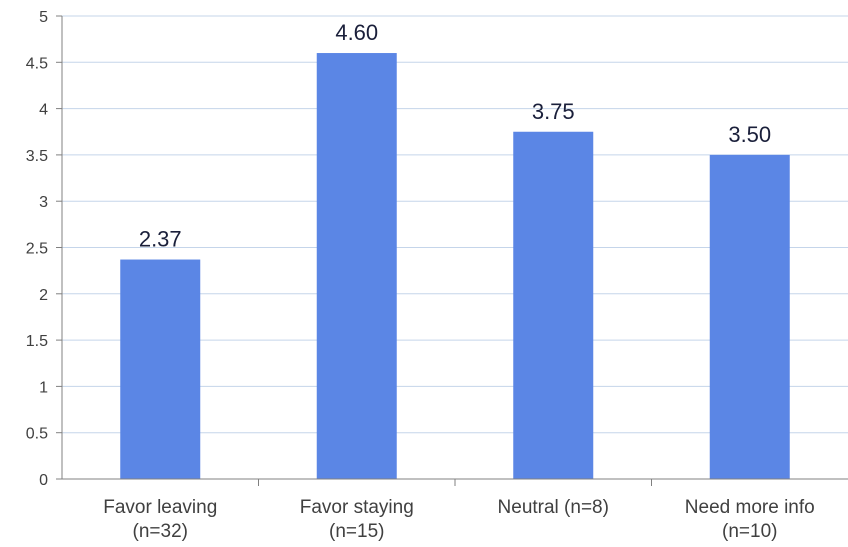 The width and height of the screenshot is (848, 547). Describe the element at coordinates (37, 156) in the screenshot. I see `y-tick-label: 3.5` at that location.